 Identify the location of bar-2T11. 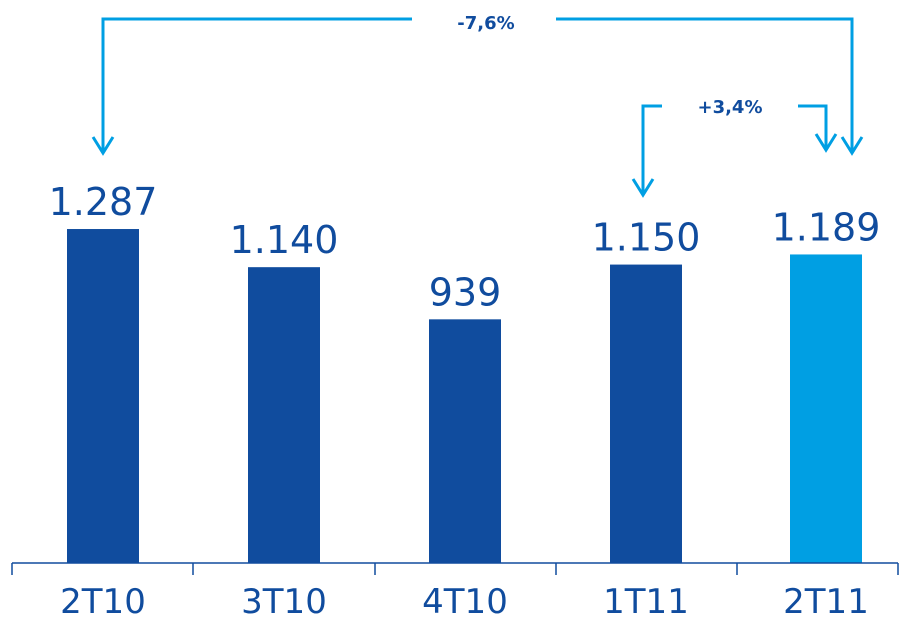
(826, 408).